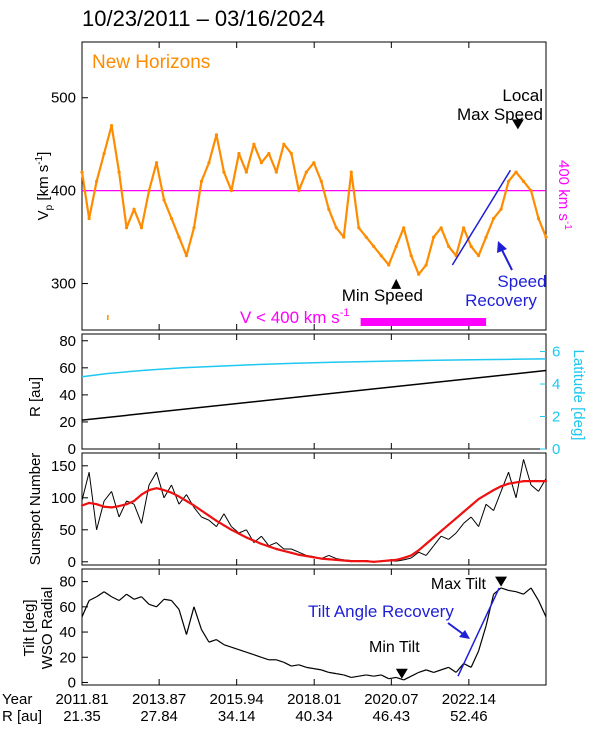  I want to click on y-tick-label: 0, so click(72, 449).